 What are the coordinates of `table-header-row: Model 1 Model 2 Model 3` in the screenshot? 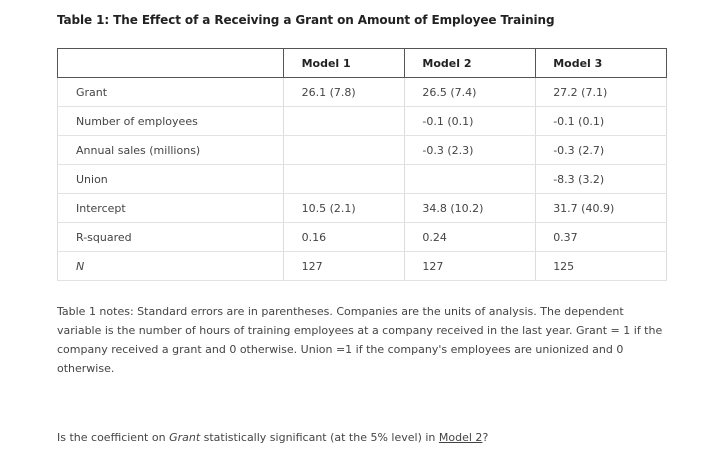 It's located at (362, 63).